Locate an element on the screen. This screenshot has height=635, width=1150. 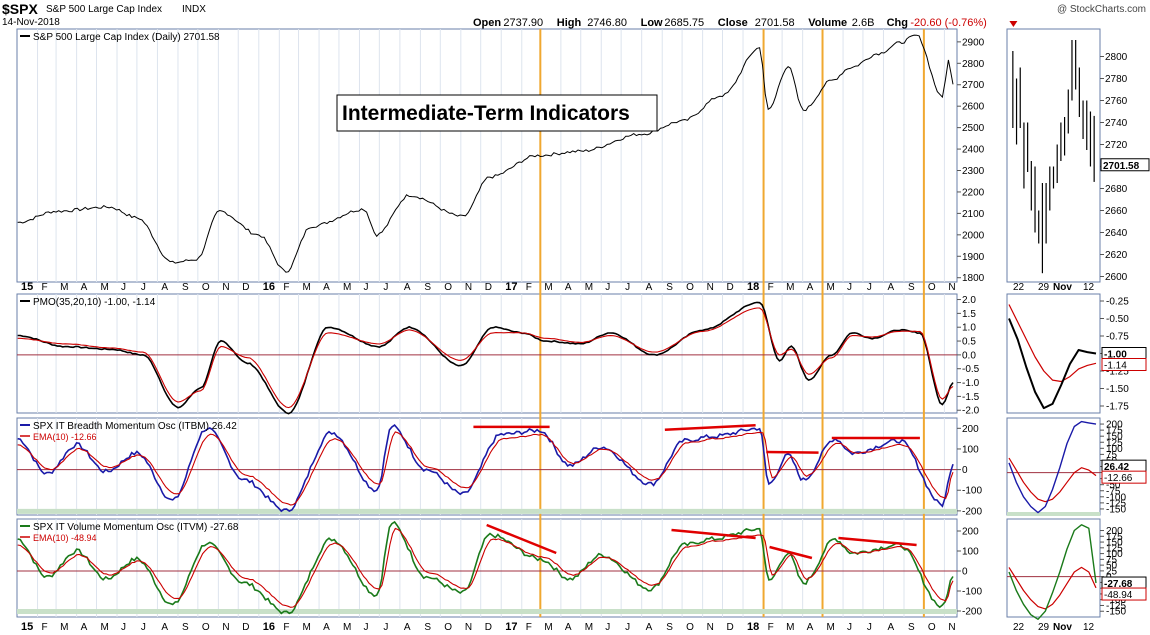
stat-label: Low is located at coordinates (652, 23).